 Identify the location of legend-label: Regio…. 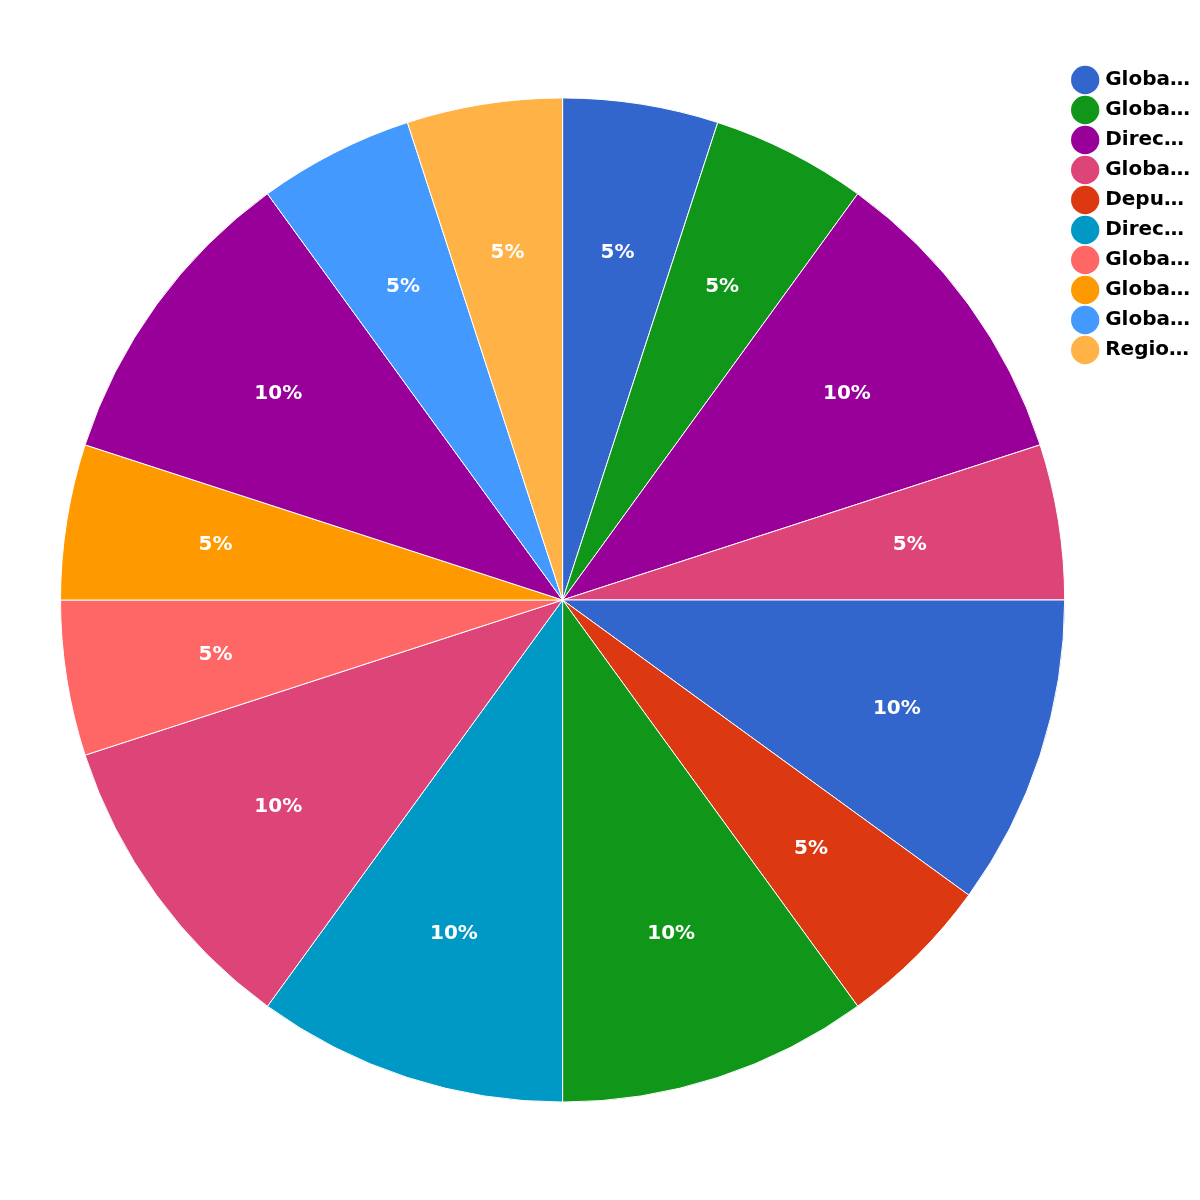
(1147, 348).